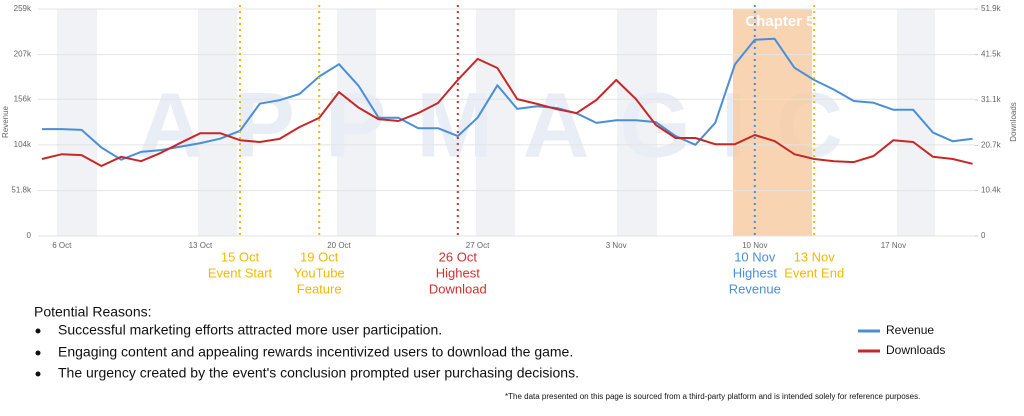 Image resolution: width=1024 pixels, height=416 pixels. I want to click on y-axis-label: Revenue, so click(5, 121).